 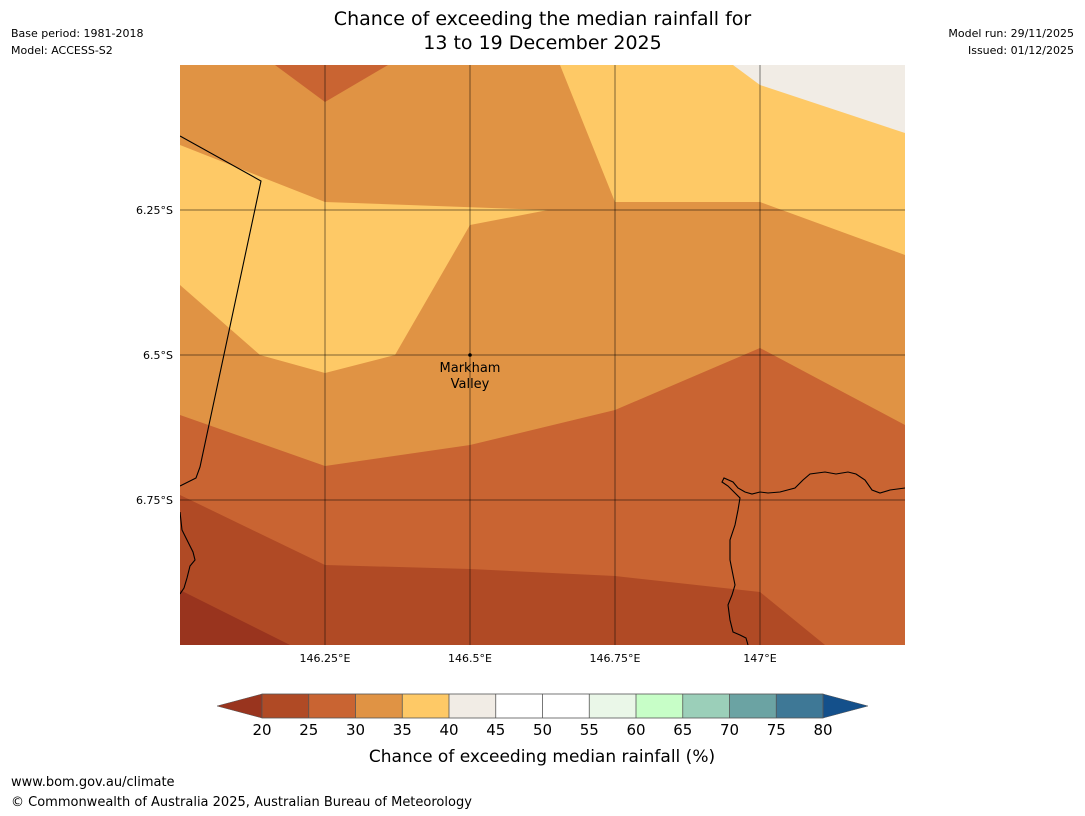 I want to click on region-35-40-north, so click(x=732, y=160).